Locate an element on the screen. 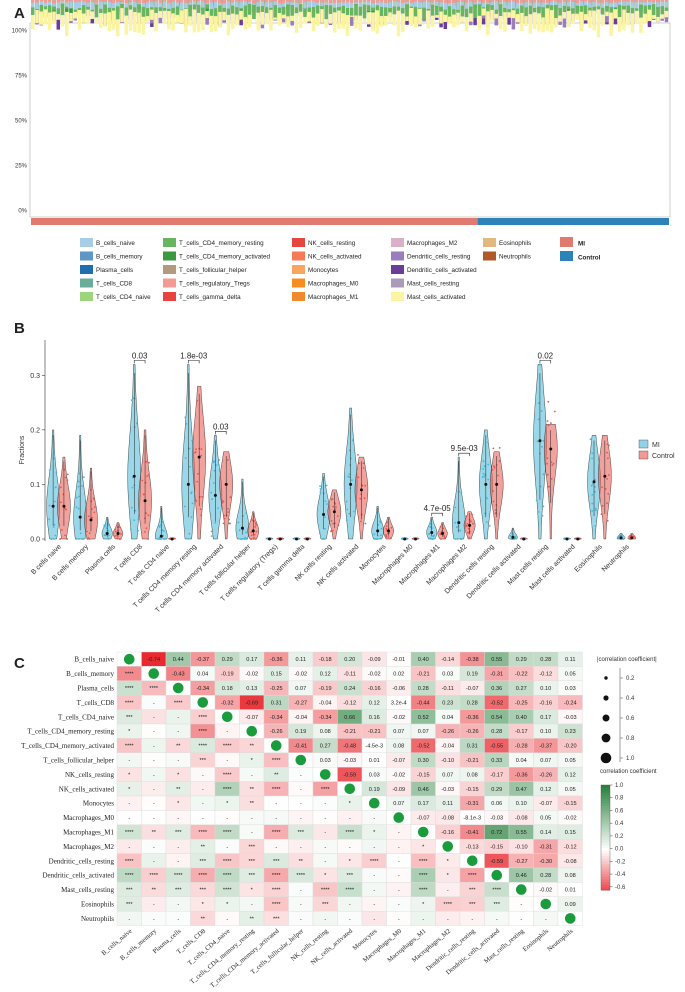 Image resolution: width=685 pixels, height=992 pixels. cell-value: -0.32 is located at coordinates (227, 703).